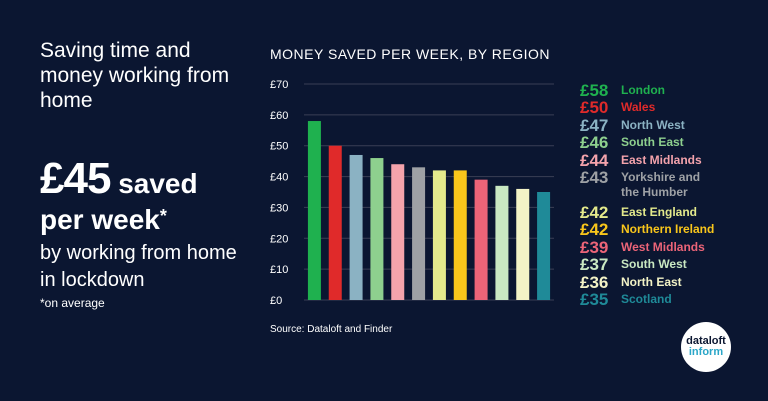 This screenshot has height=401, width=768. What do you see at coordinates (594, 160) in the screenshot?
I see `legend-value: £44` at bounding box center [594, 160].